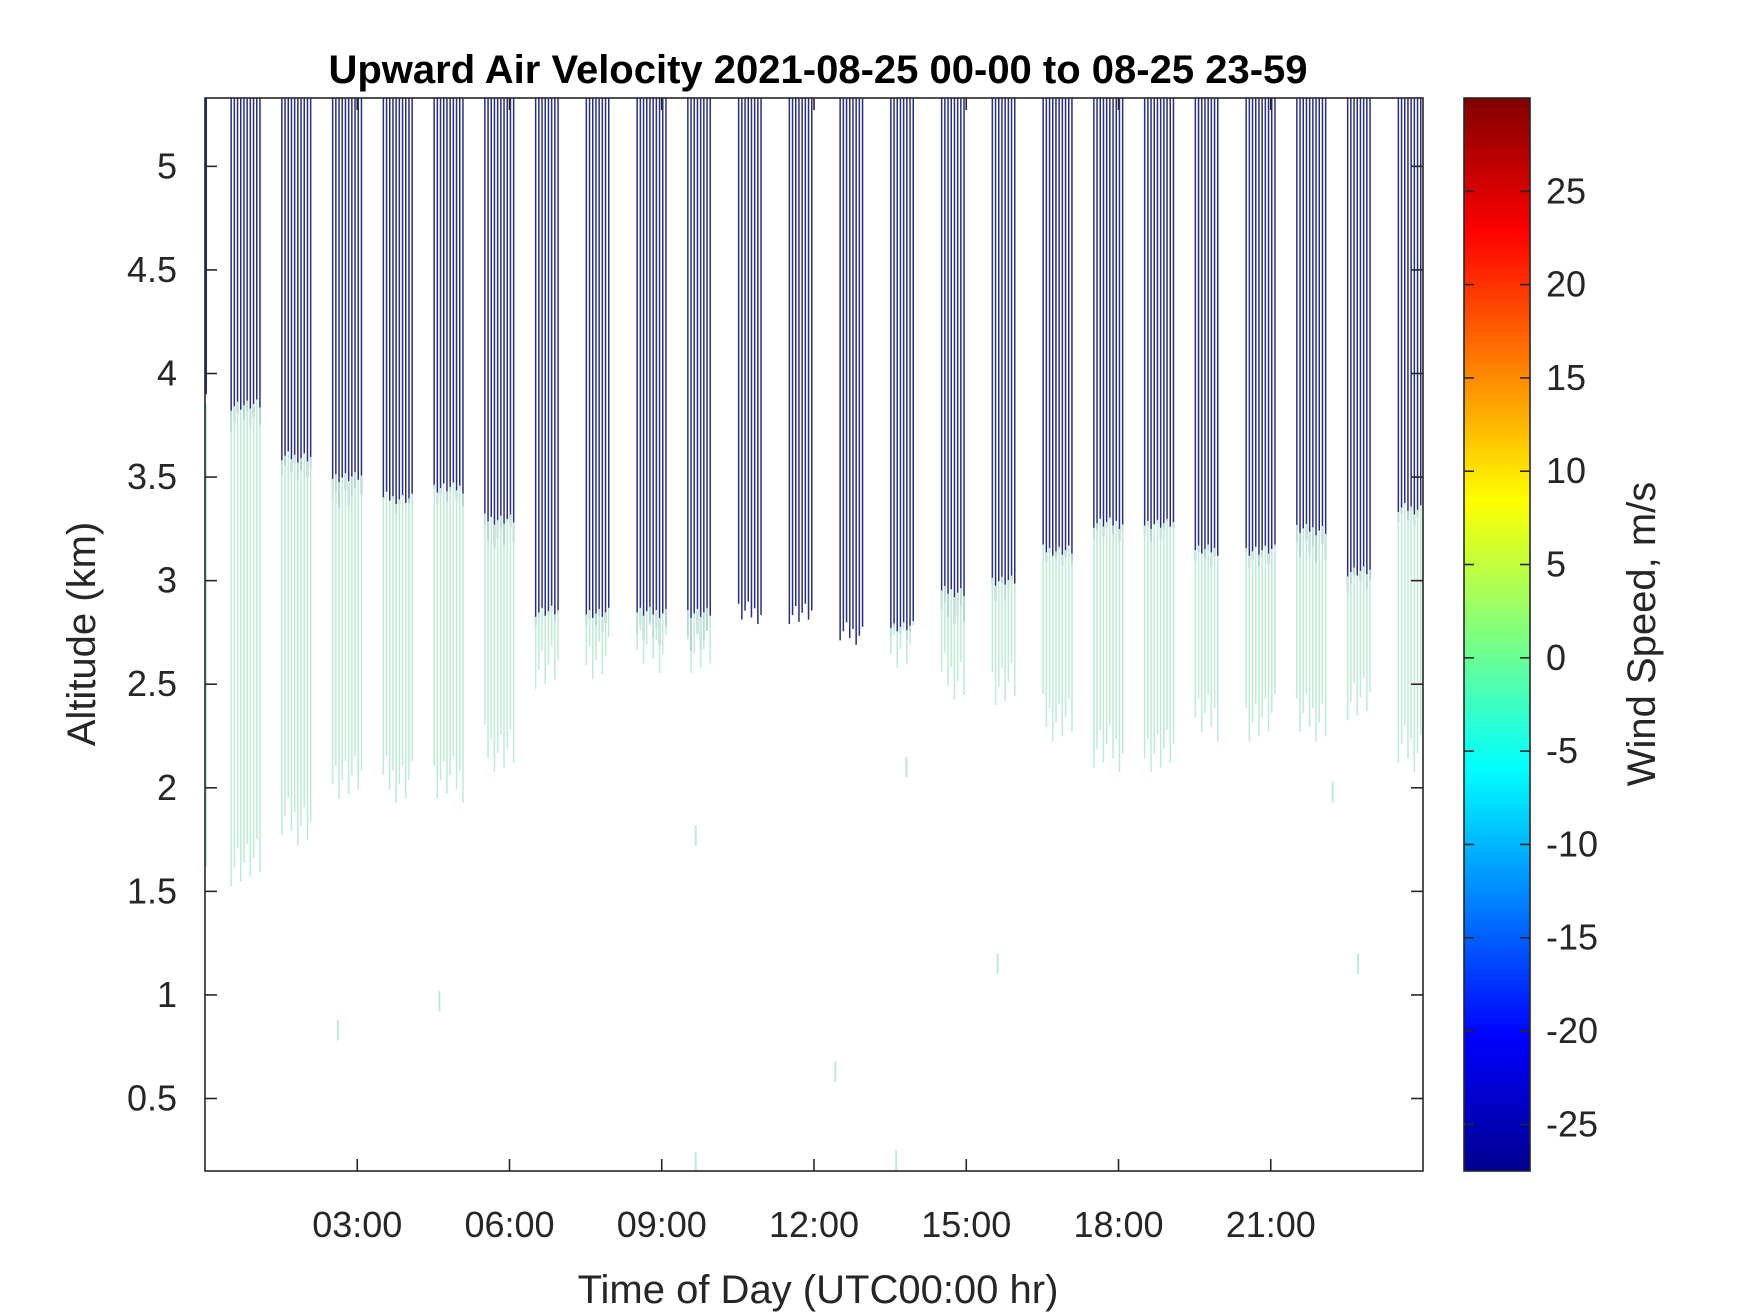  What do you see at coordinates (1566, 470) in the screenshot?
I see `colorbar-tick-label: 10` at bounding box center [1566, 470].